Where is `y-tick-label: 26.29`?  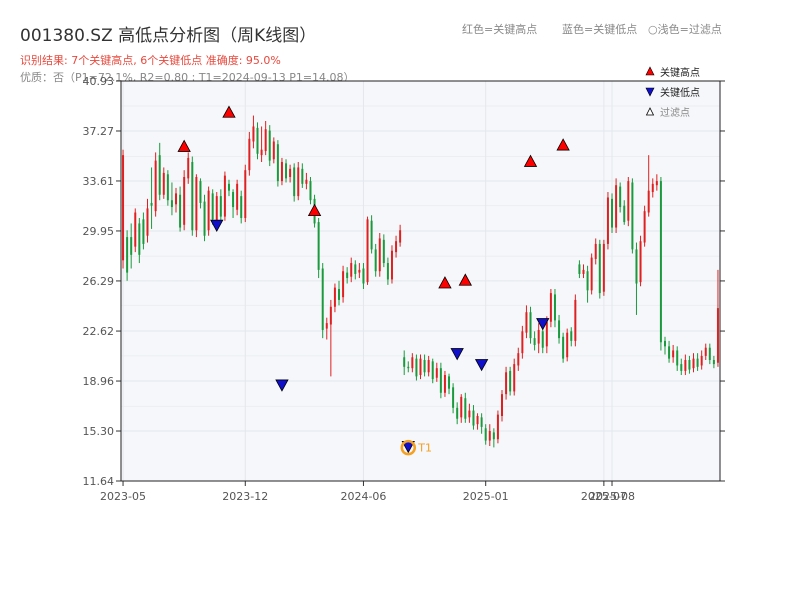
y-tick-label: 26.29 is located at coordinates (99, 281).